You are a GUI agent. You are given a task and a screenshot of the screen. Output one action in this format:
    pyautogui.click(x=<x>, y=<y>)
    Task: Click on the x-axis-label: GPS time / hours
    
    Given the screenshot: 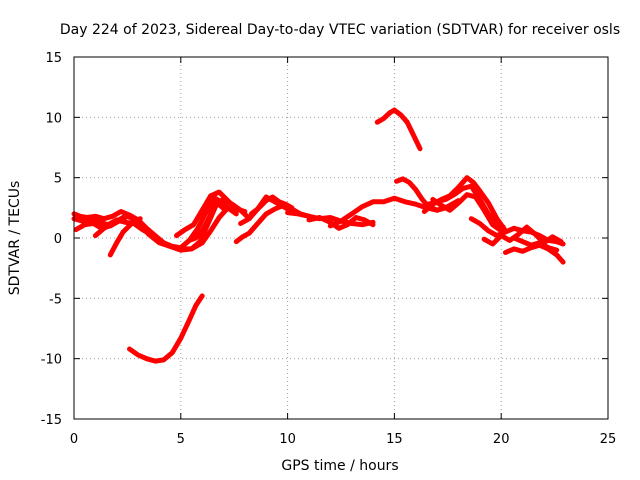 What is the action you would take?
    pyautogui.click(x=339, y=466)
    